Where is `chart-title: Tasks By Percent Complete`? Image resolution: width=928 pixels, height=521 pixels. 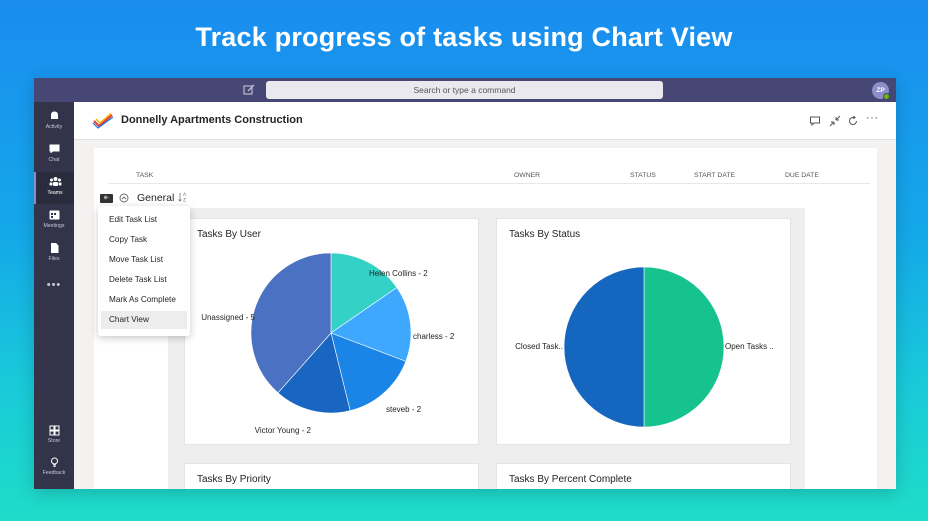 chart-title: Tasks By Percent Complete is located at coordinates (570, 479).